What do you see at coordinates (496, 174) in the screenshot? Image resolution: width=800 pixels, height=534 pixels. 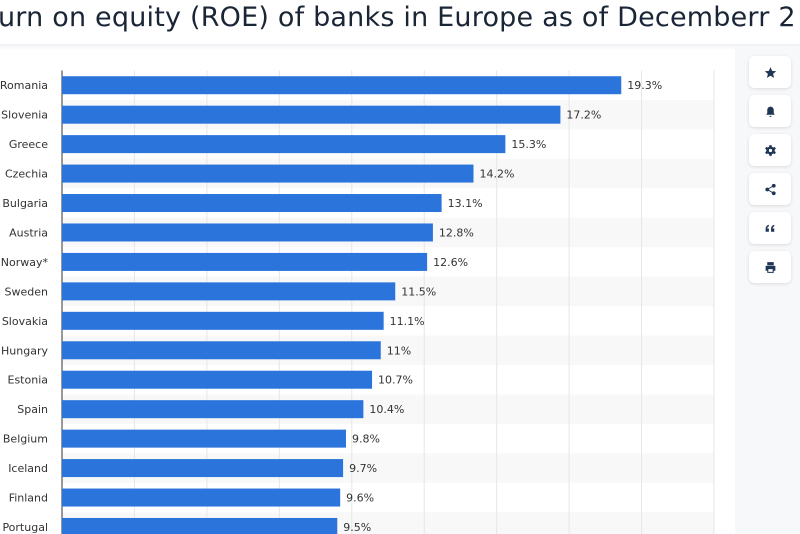 I see `value-label: 14.2%` at bounding box center [496, 174].